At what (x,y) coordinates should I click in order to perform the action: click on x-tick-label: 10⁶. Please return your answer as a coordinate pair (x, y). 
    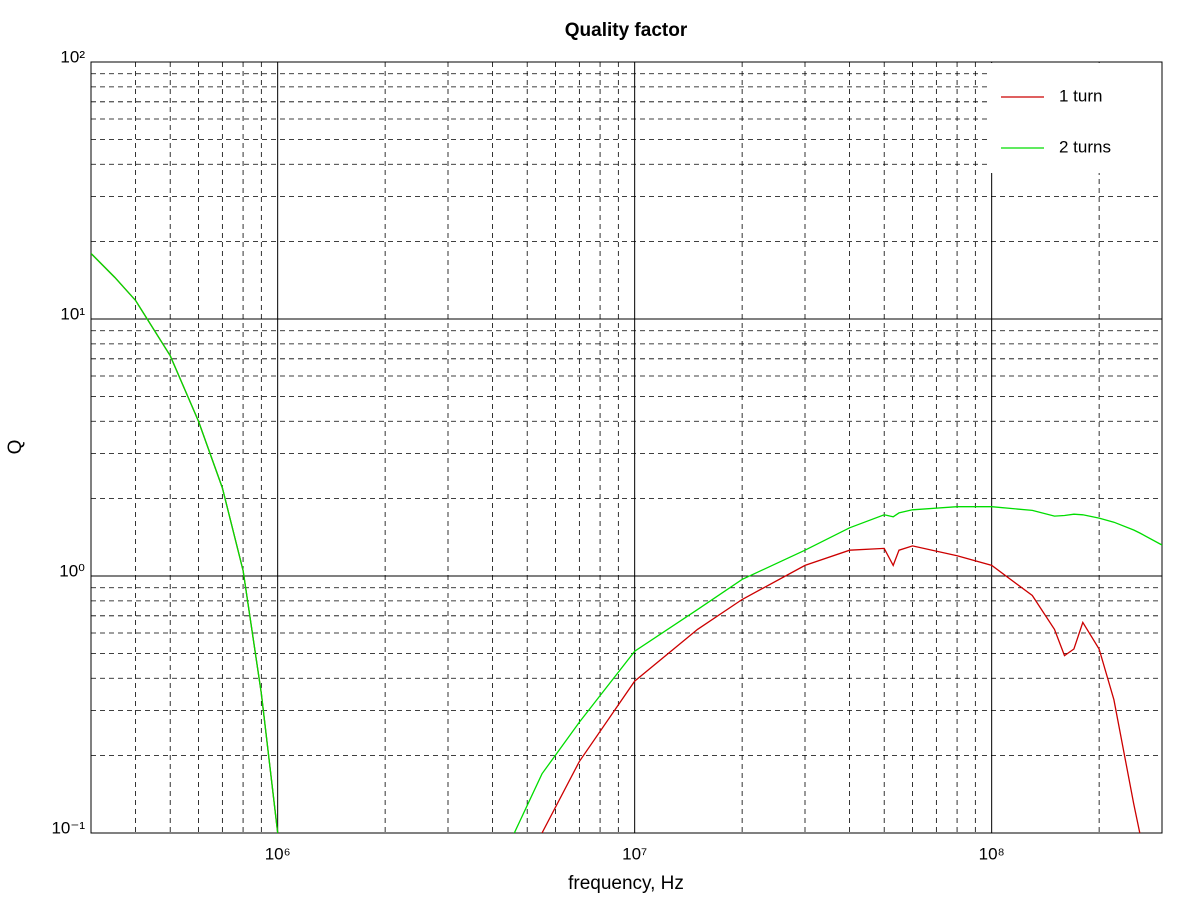
    Looking at the image, I should click on (278, 853).